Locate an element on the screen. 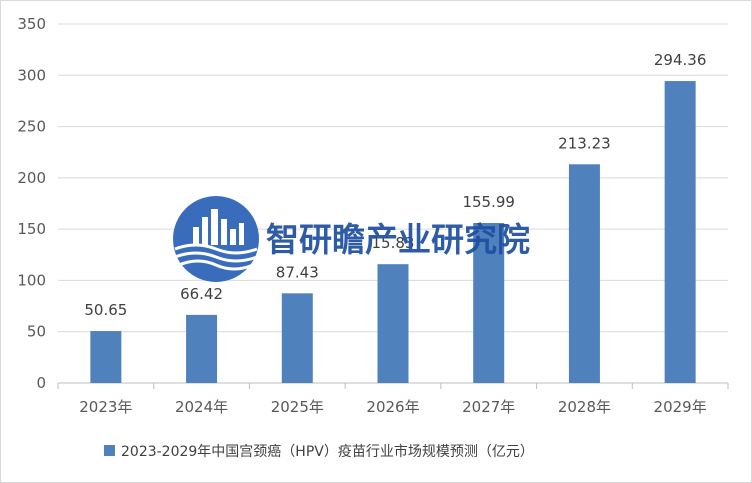 This screenshot has width=752, height=483. y-tick-label: 300 is located at coordinates (31, 75).